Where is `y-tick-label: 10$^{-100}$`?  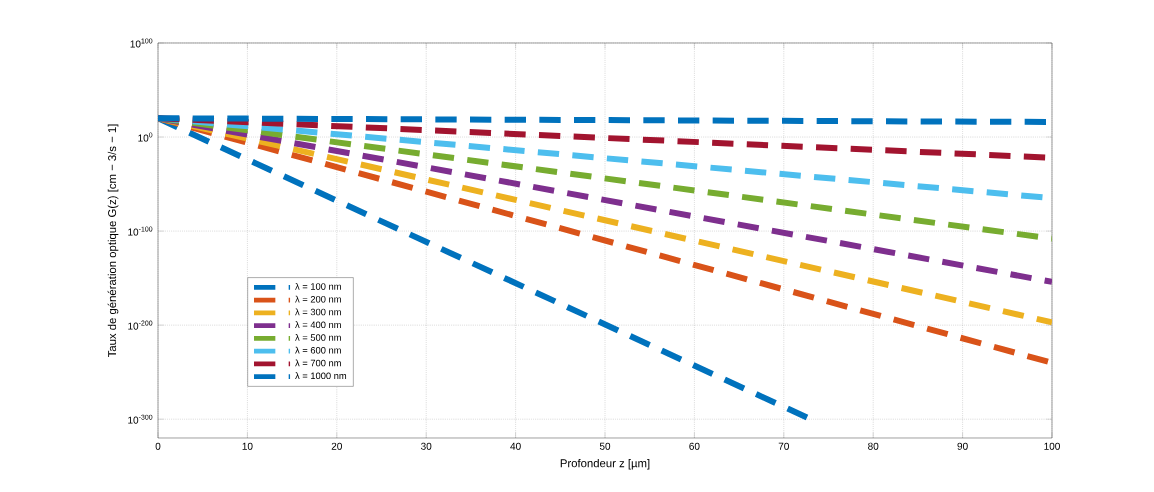
y-tick-label: 10$^{-100}$ is located at coordinates (140, 231).